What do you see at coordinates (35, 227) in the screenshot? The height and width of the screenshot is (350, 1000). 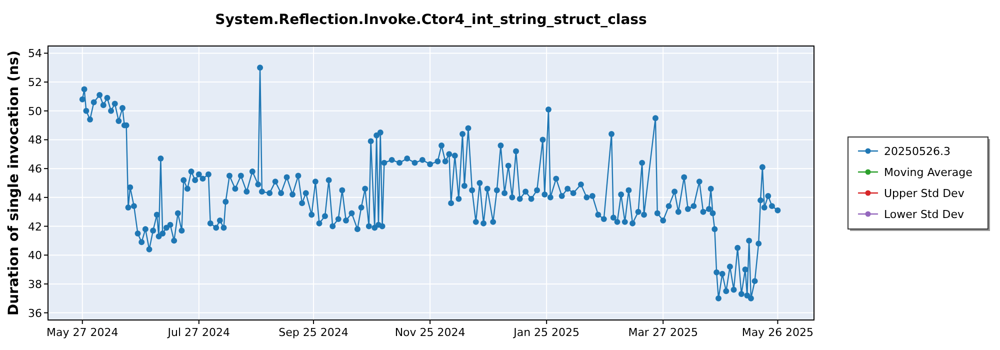 I see `y-tick-label: 42` at bounding box center [35, 227].